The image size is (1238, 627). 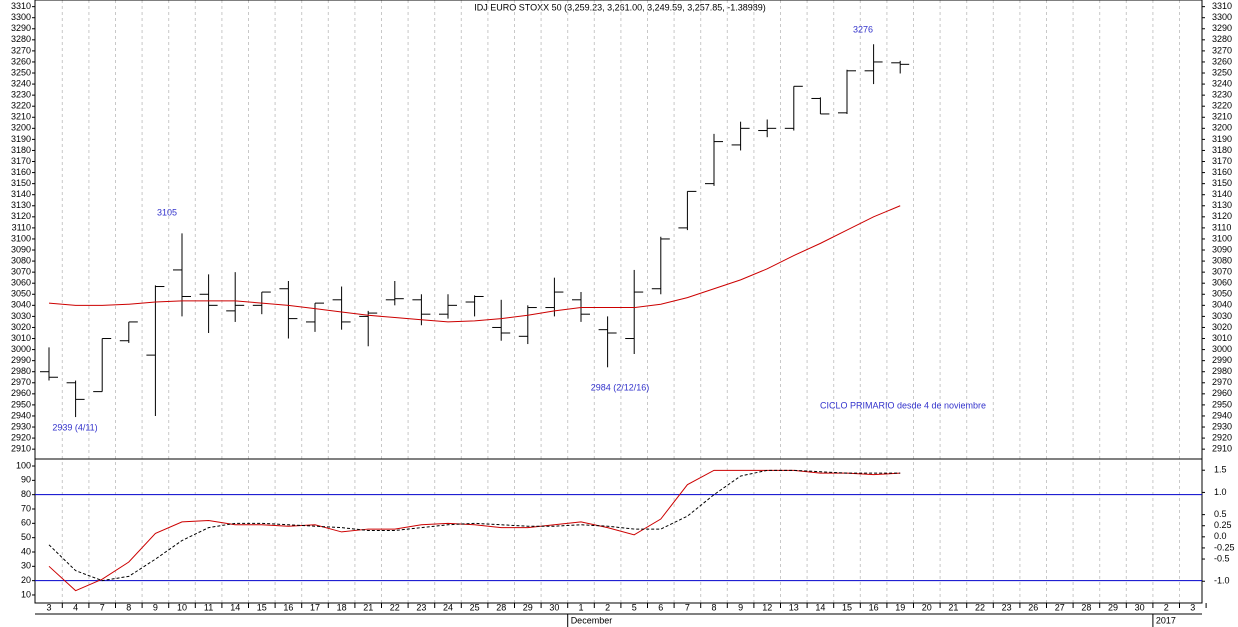 I want to click on y-tick-label-right: 3290, so click(x=1222, y=28).